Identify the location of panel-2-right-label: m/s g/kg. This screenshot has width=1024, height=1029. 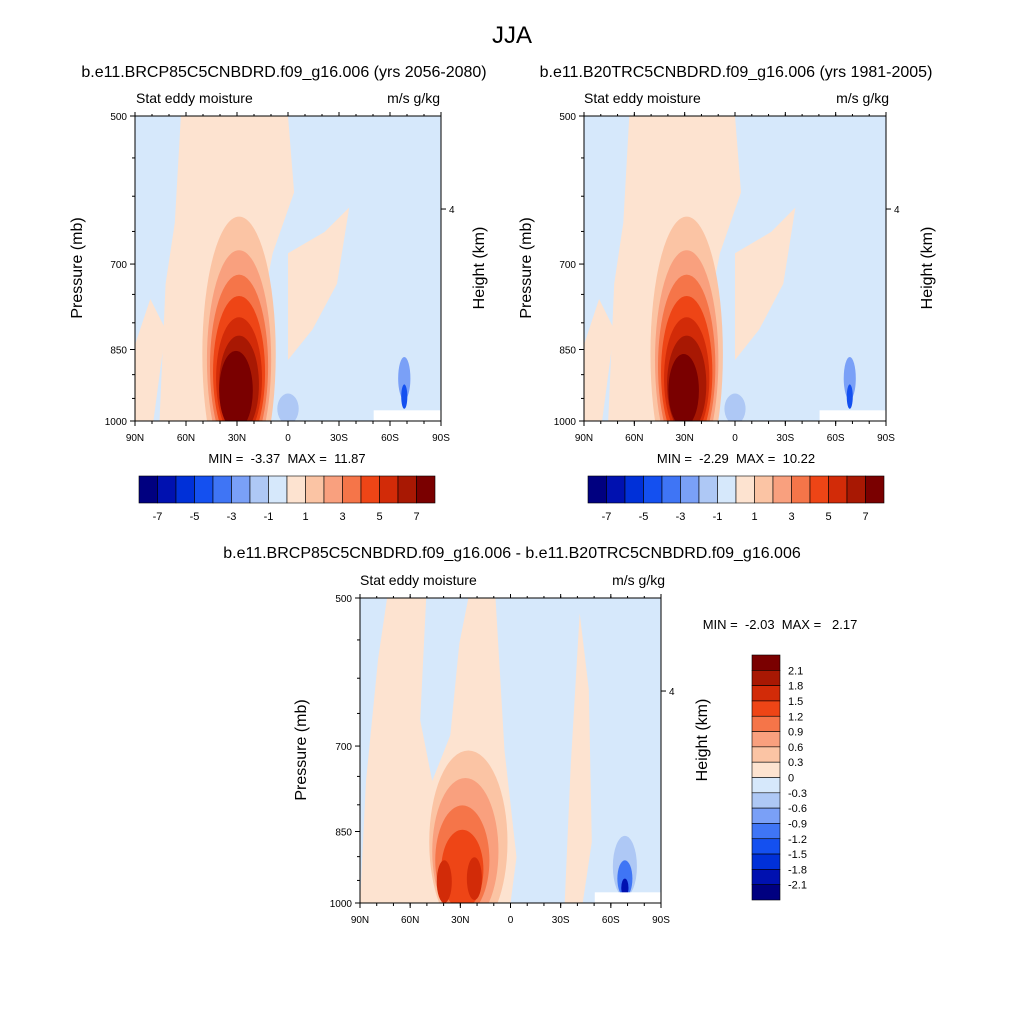
(862, 98).